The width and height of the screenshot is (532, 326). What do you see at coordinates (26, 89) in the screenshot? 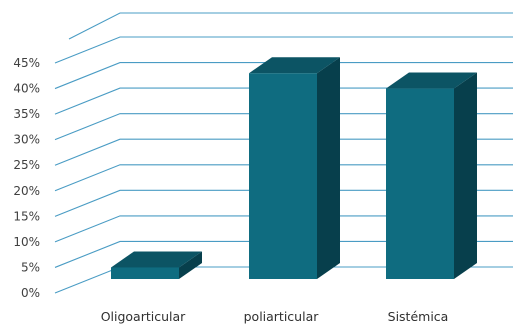
I see `y-tick-label: 40%` at bounding box center [26, 89].